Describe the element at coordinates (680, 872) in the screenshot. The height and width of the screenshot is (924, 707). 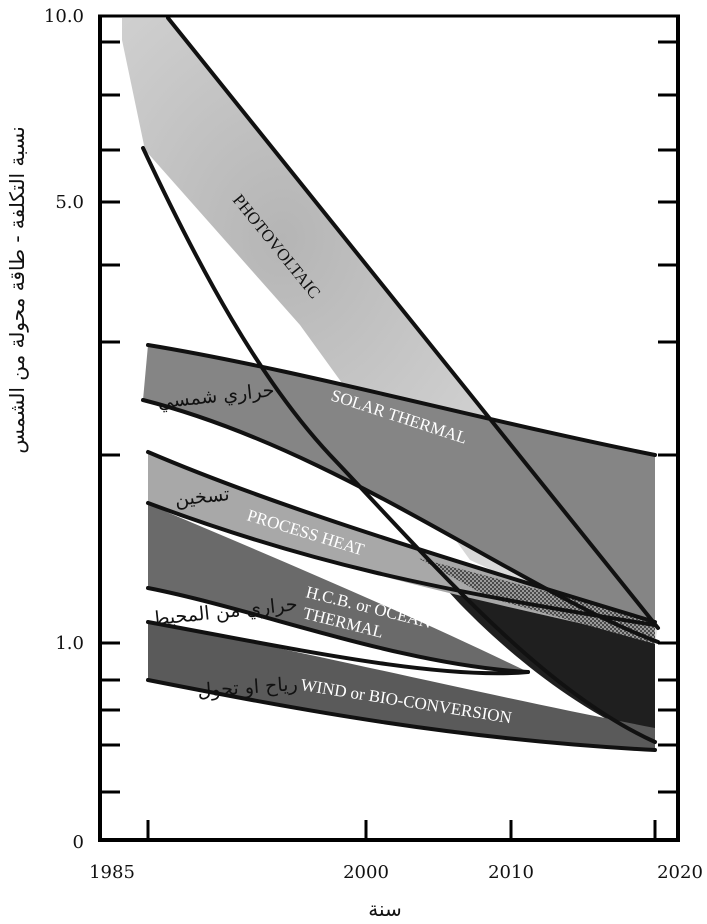
I see `x-tick-label-2020: 2020` at that location.